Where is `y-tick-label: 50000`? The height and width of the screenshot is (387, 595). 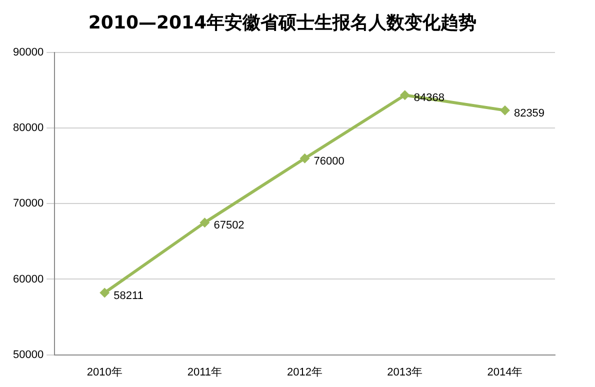
y-tick-label: 50000 is located at coordinates (28, 354).